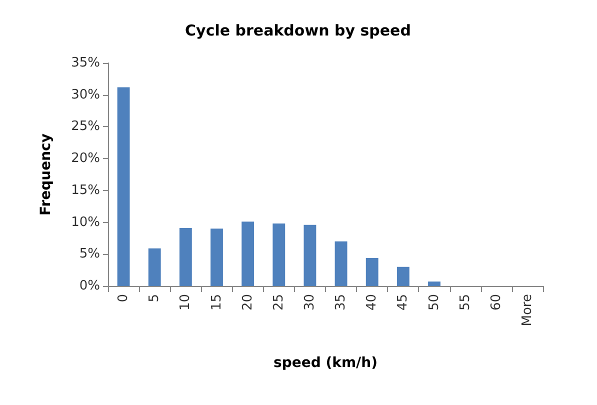 The image size is (597, 405). I want to click on y-tick-label: 30%, so click(85, 94).